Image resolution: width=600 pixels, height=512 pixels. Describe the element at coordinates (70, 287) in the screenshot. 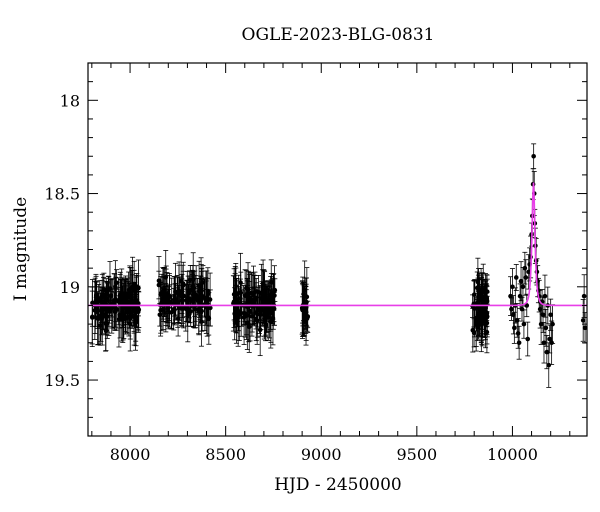

I see `y-tick-label: 19` at that location.